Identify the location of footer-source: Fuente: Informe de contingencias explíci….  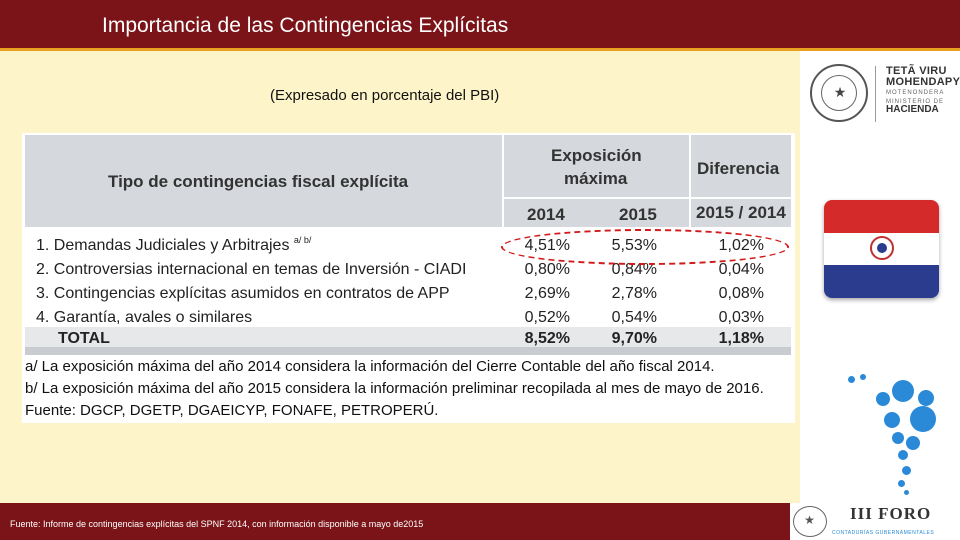
(217, 524).